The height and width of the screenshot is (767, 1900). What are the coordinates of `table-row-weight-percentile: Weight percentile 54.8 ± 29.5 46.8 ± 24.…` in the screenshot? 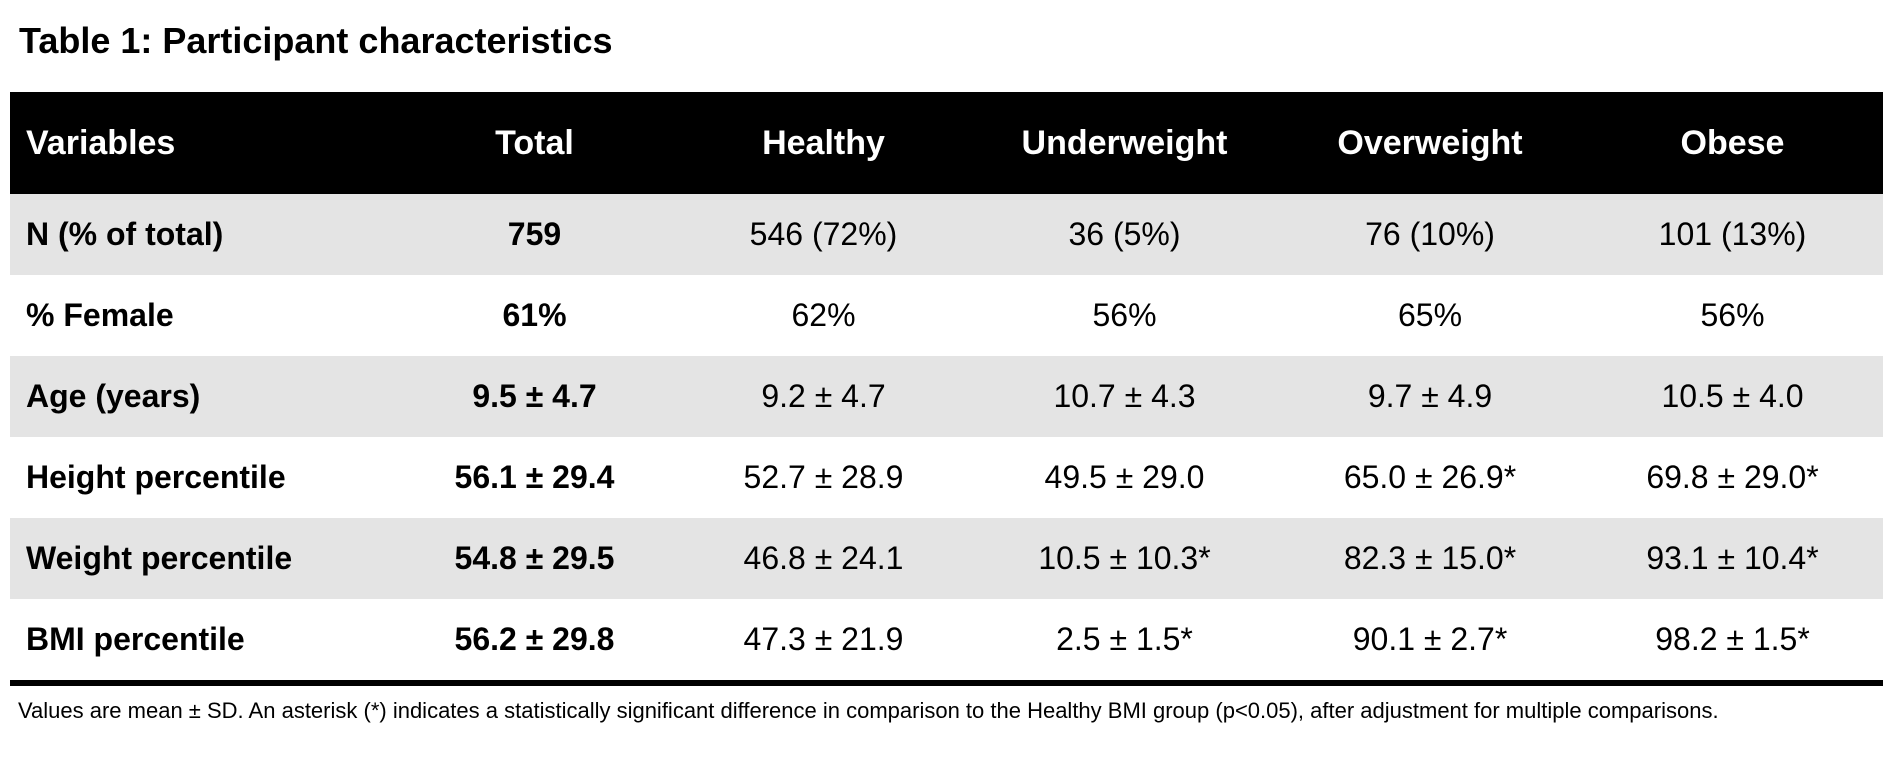 It's located at (946, 558).